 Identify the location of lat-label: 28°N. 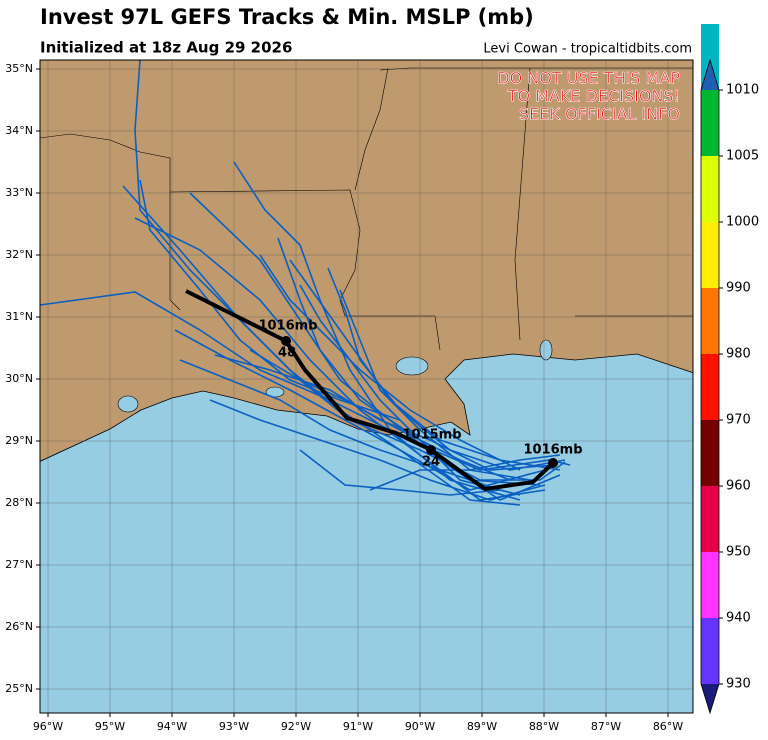
(19, 502).